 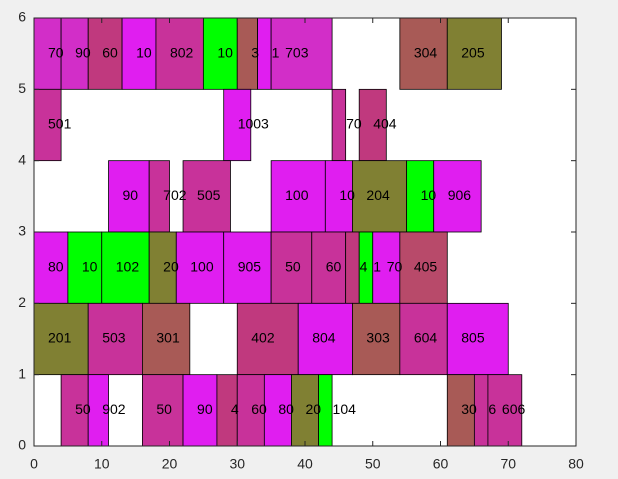 What do you see at coordinates (576, 464) in the screenshot?
I see `x-tick-label: 80` at bounding box center [576, 464].